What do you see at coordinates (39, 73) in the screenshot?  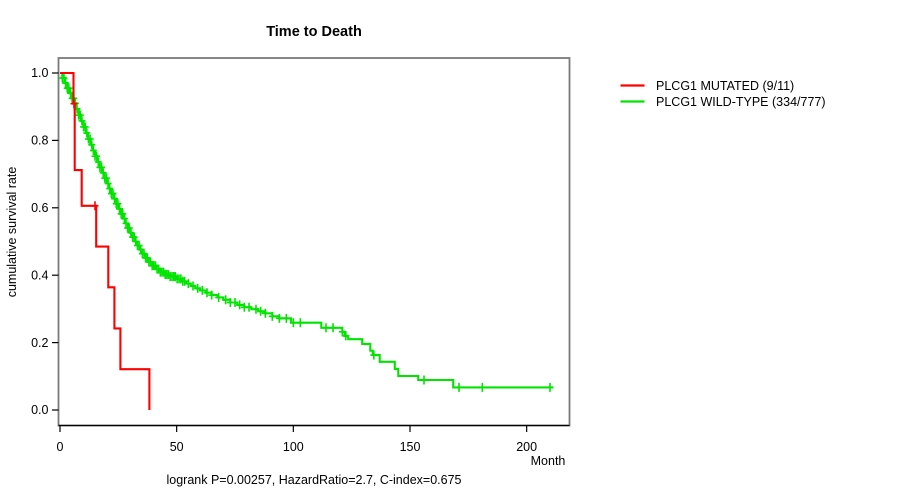 I see `y-tick-label: 1.0` at bounding box center [39, 73].